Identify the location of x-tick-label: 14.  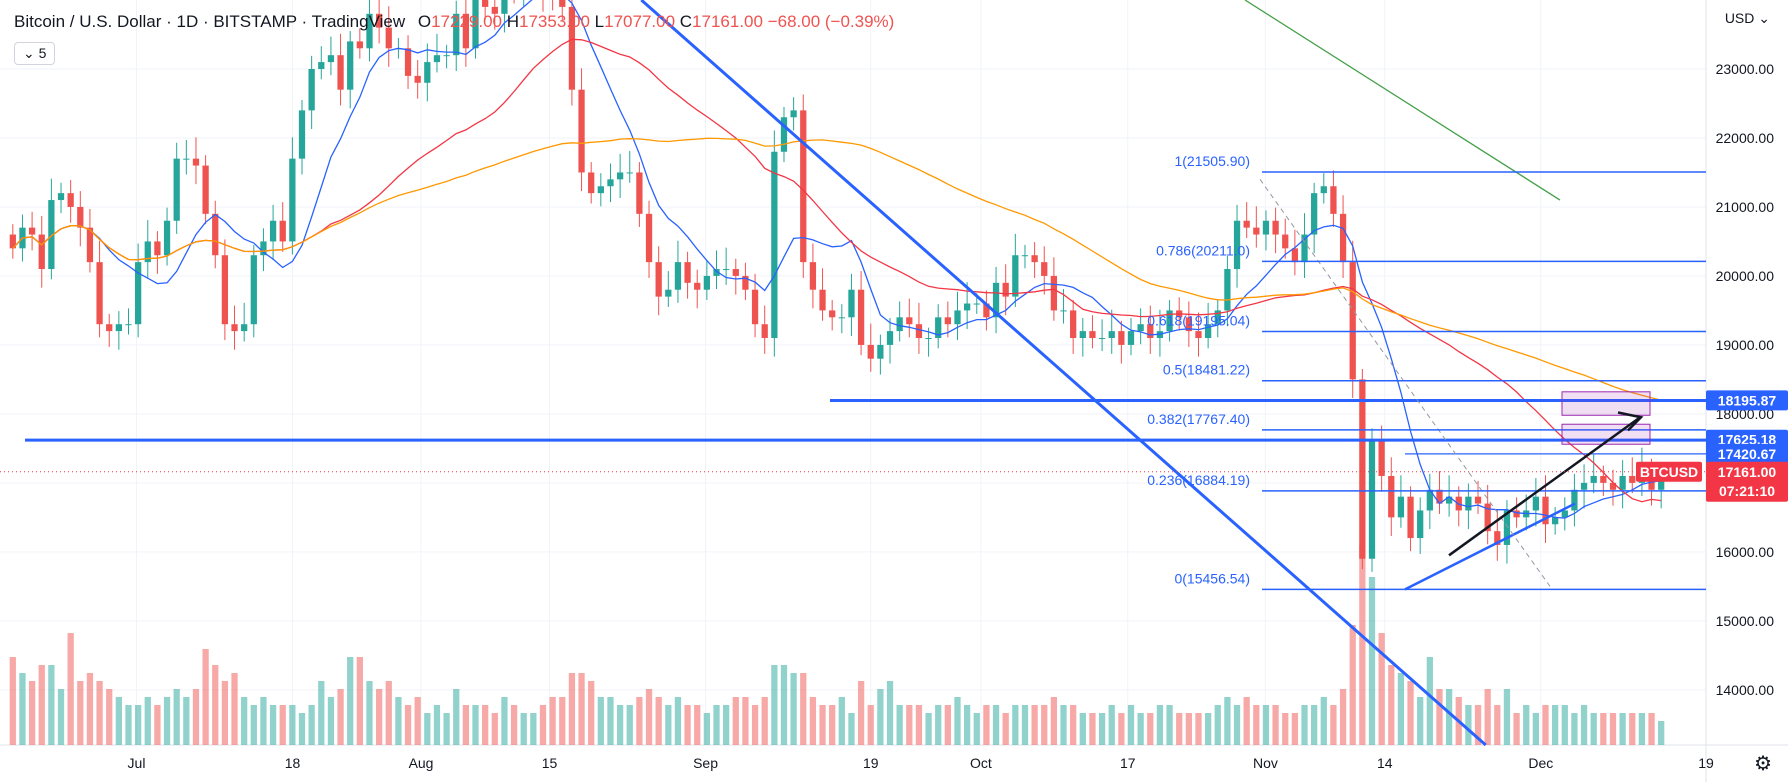
(1385, 763).